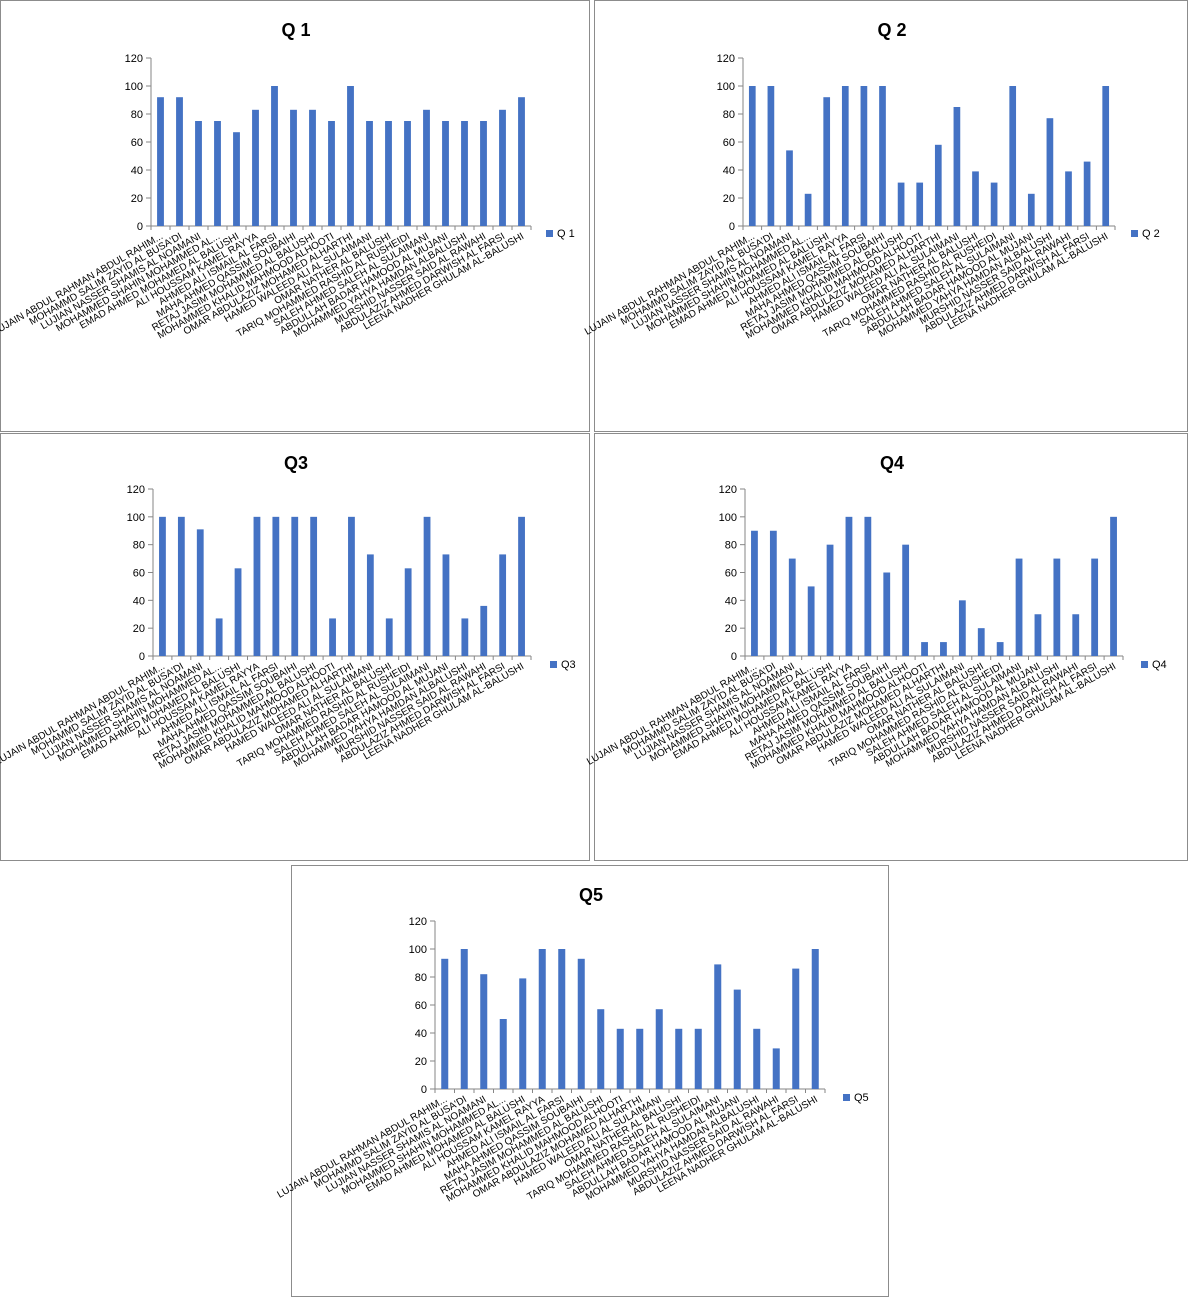 Image resolution: width=1194 pixels, height=1300 pixels. Describe the element at coordinates (891, 30) in the screenshot. I see `chart-title: Q 2` at that location.